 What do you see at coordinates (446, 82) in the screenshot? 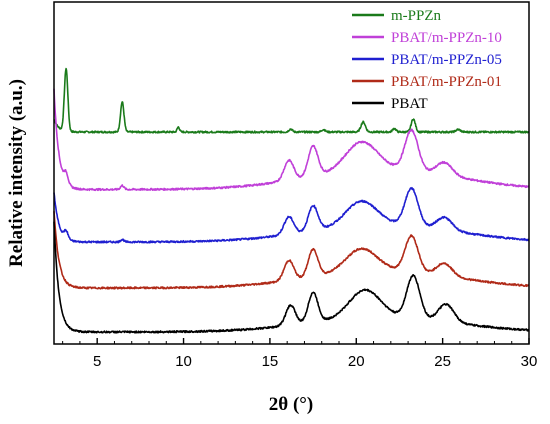
I see `legend-label-3: PBAT/m-PPZn-01` at bounding box center [446, 82].